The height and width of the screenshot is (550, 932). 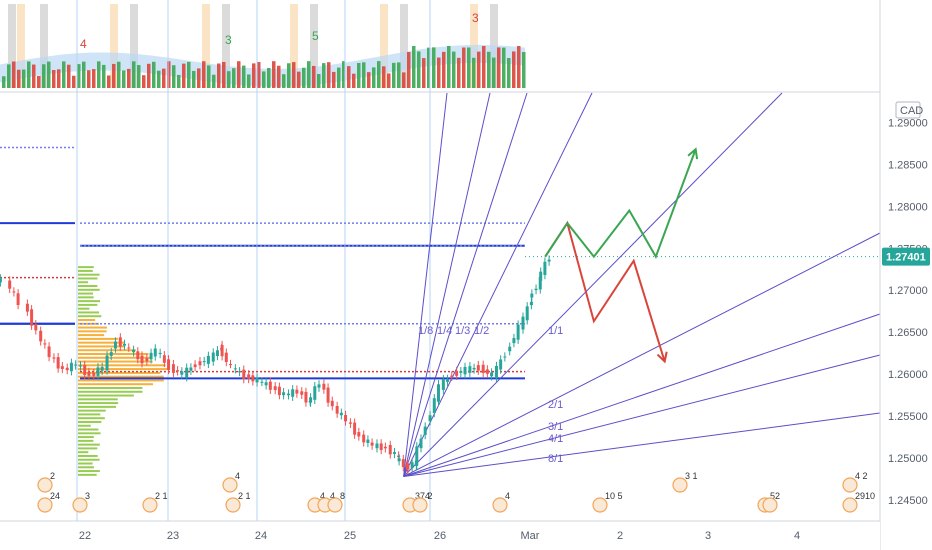 What do you see at coordinates (908, 417) in the screenshot?
I see `price-tick-label: 1.25500` at bounding box center [908, 417].